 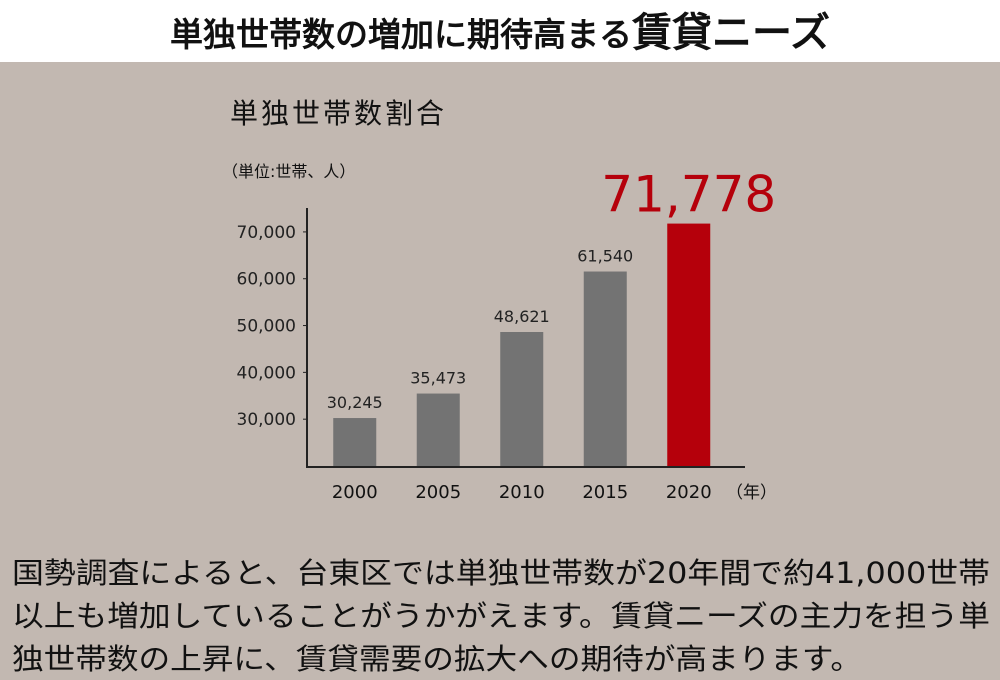 What do you see at coordinates (355, 492) in the screenshot?
I see `x-tick-label: 2000` at bounding box center [355, 492].